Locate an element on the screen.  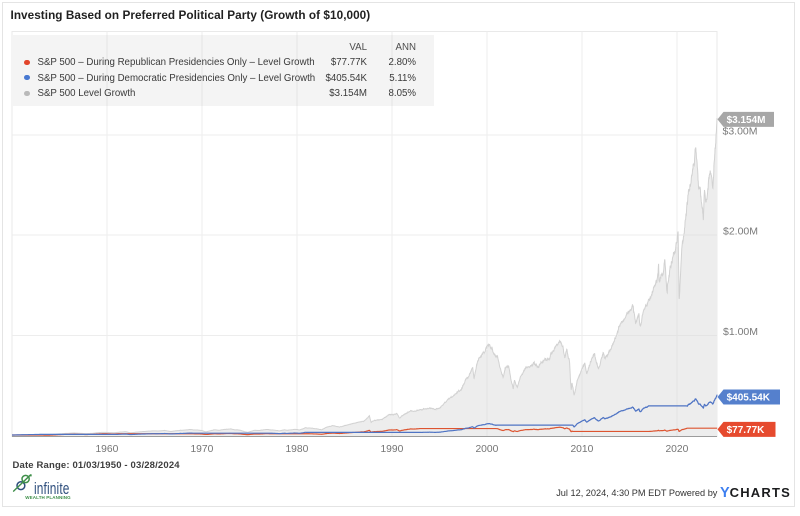
svg-text: 1960 is located at coordinates (106, 449).